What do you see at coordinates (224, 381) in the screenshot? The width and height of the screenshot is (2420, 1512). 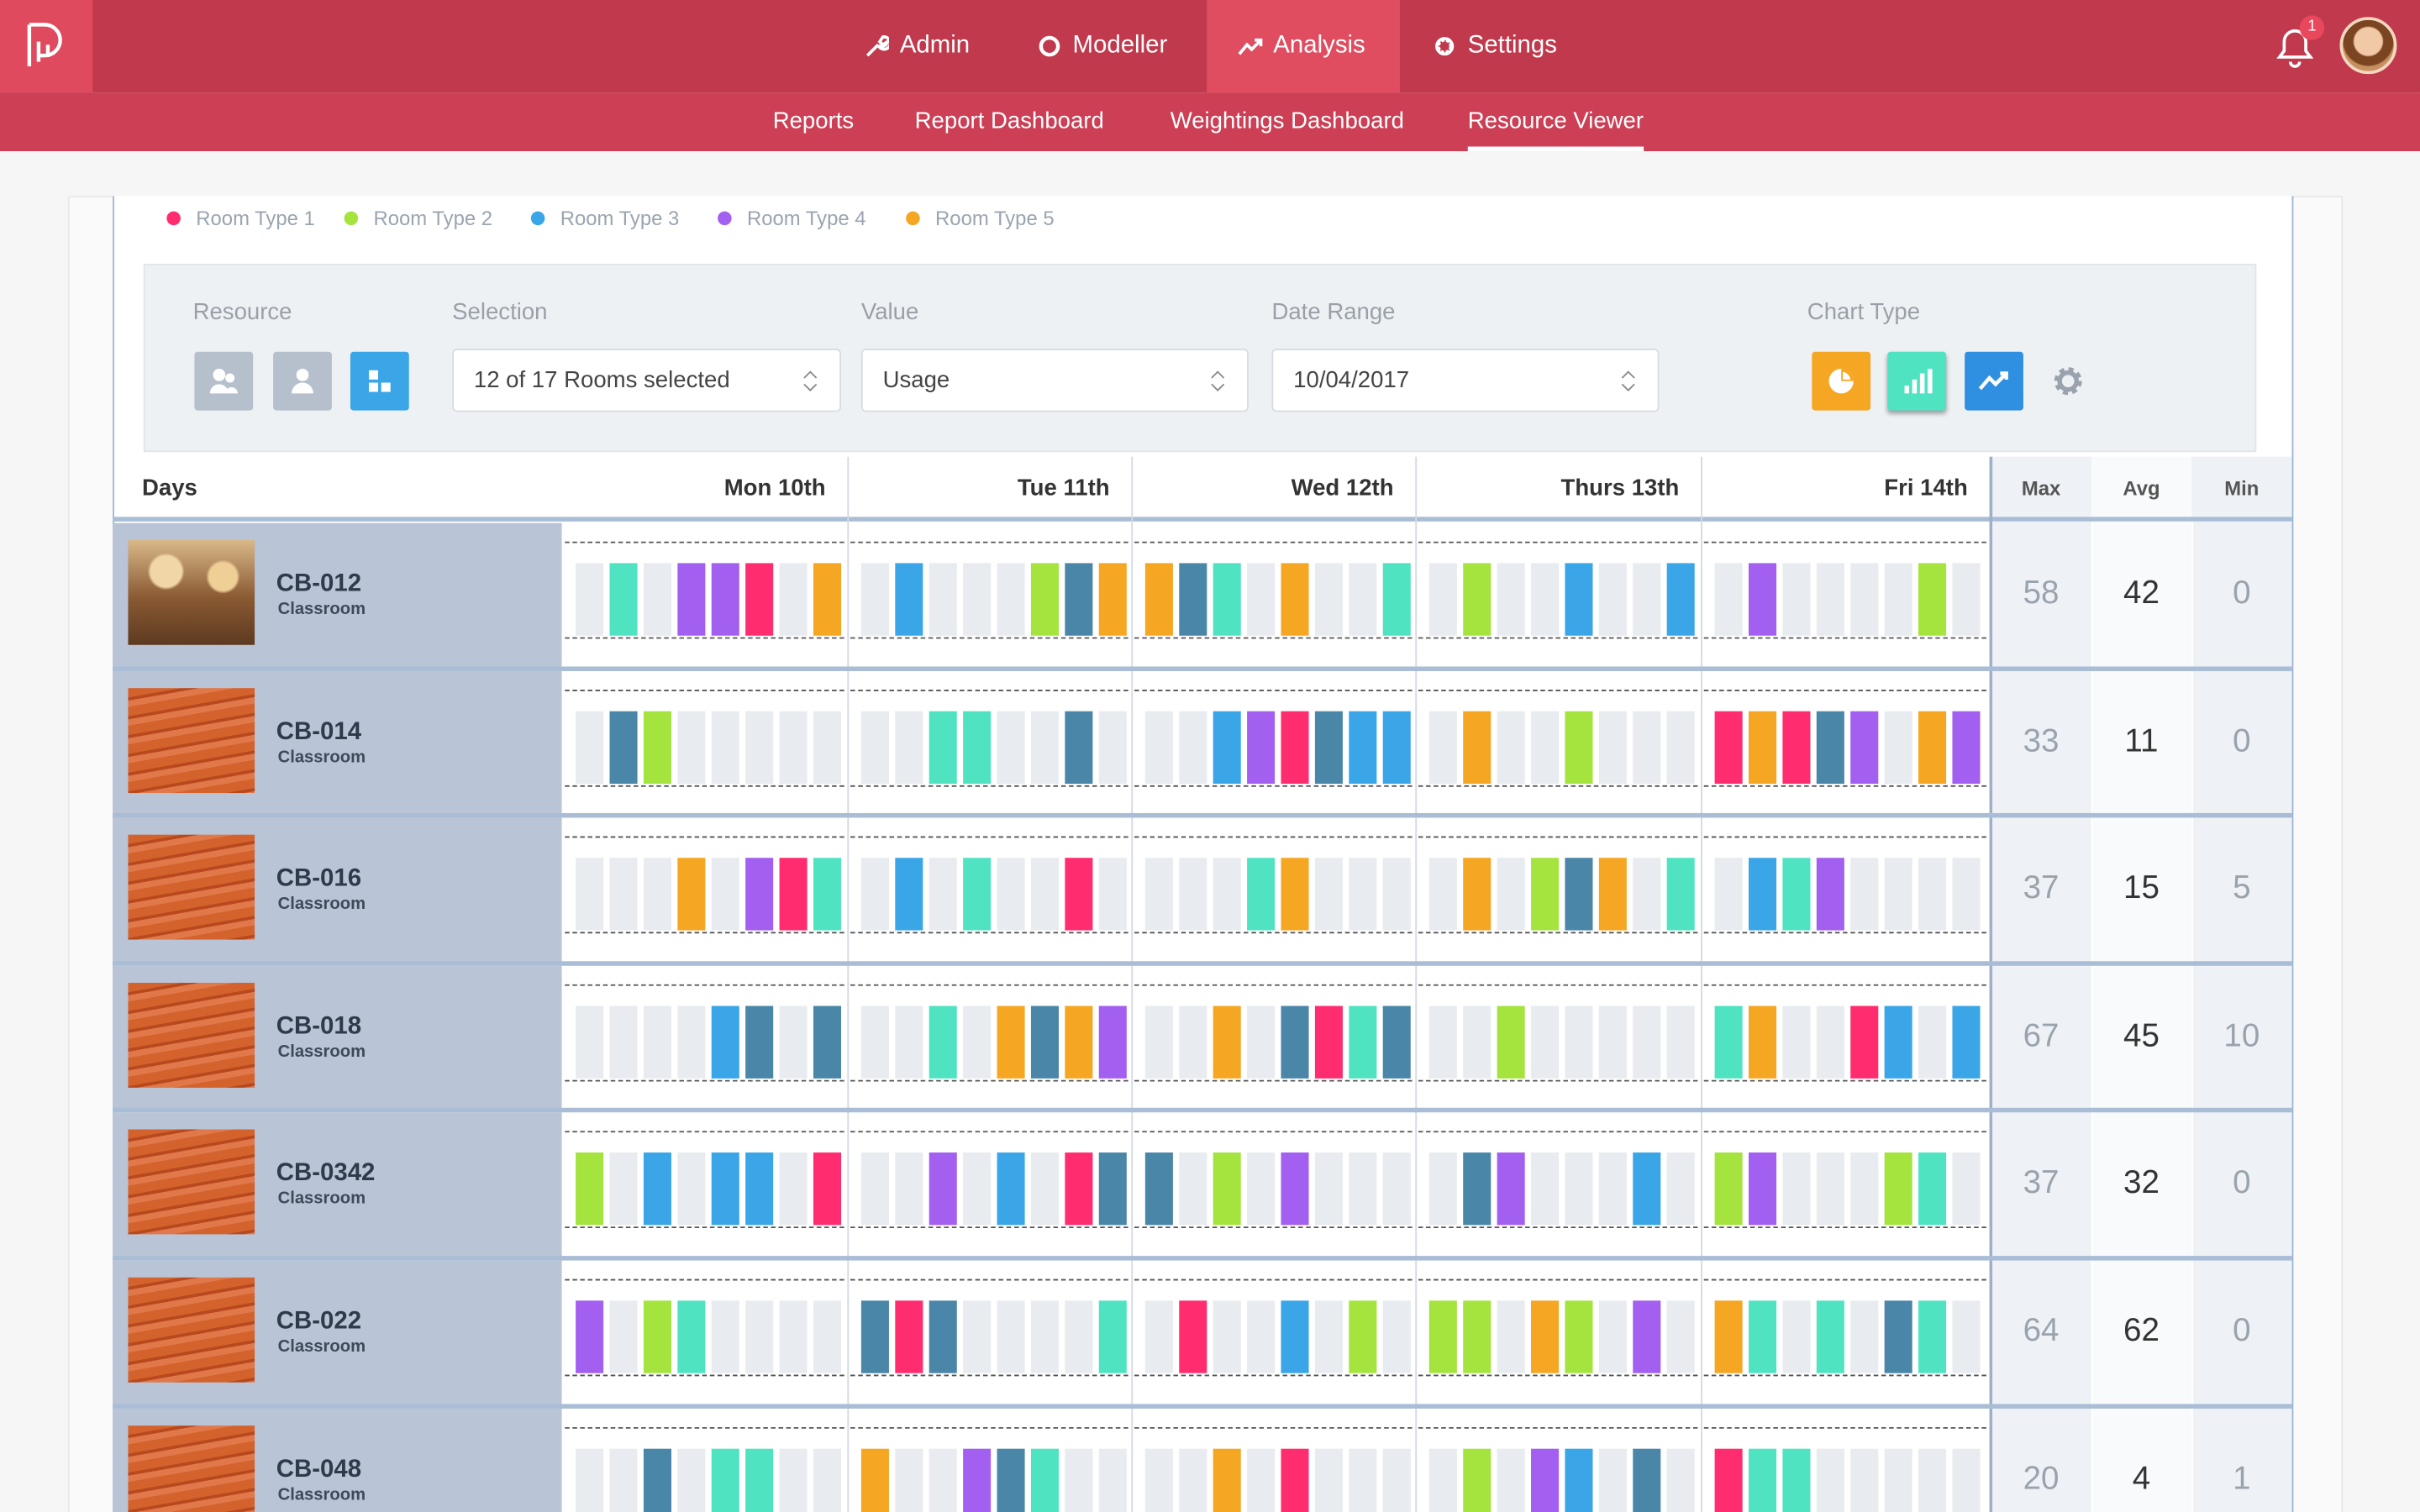 I see `resource-people` at bounding box center [224, 381].